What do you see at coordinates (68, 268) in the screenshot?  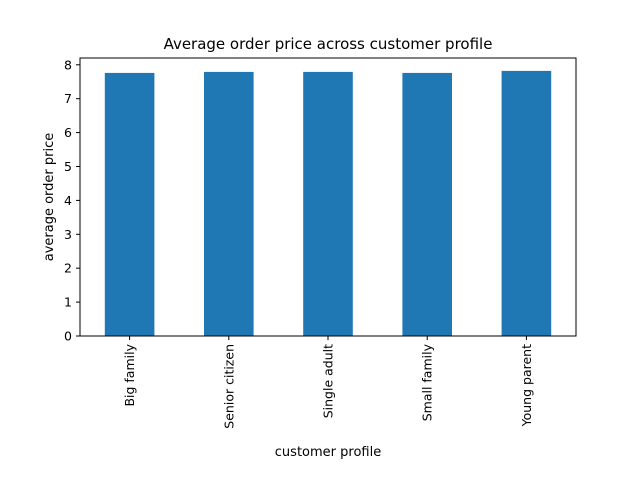 I see `y-tick-label: 2` at bounding box center [68, 268].